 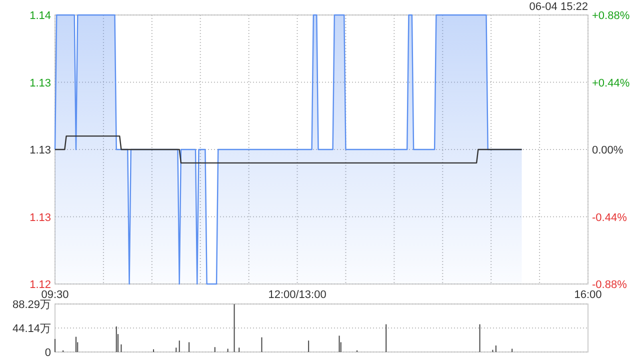 I want to click on xtick: 09:30, so click(x=55, y=295).